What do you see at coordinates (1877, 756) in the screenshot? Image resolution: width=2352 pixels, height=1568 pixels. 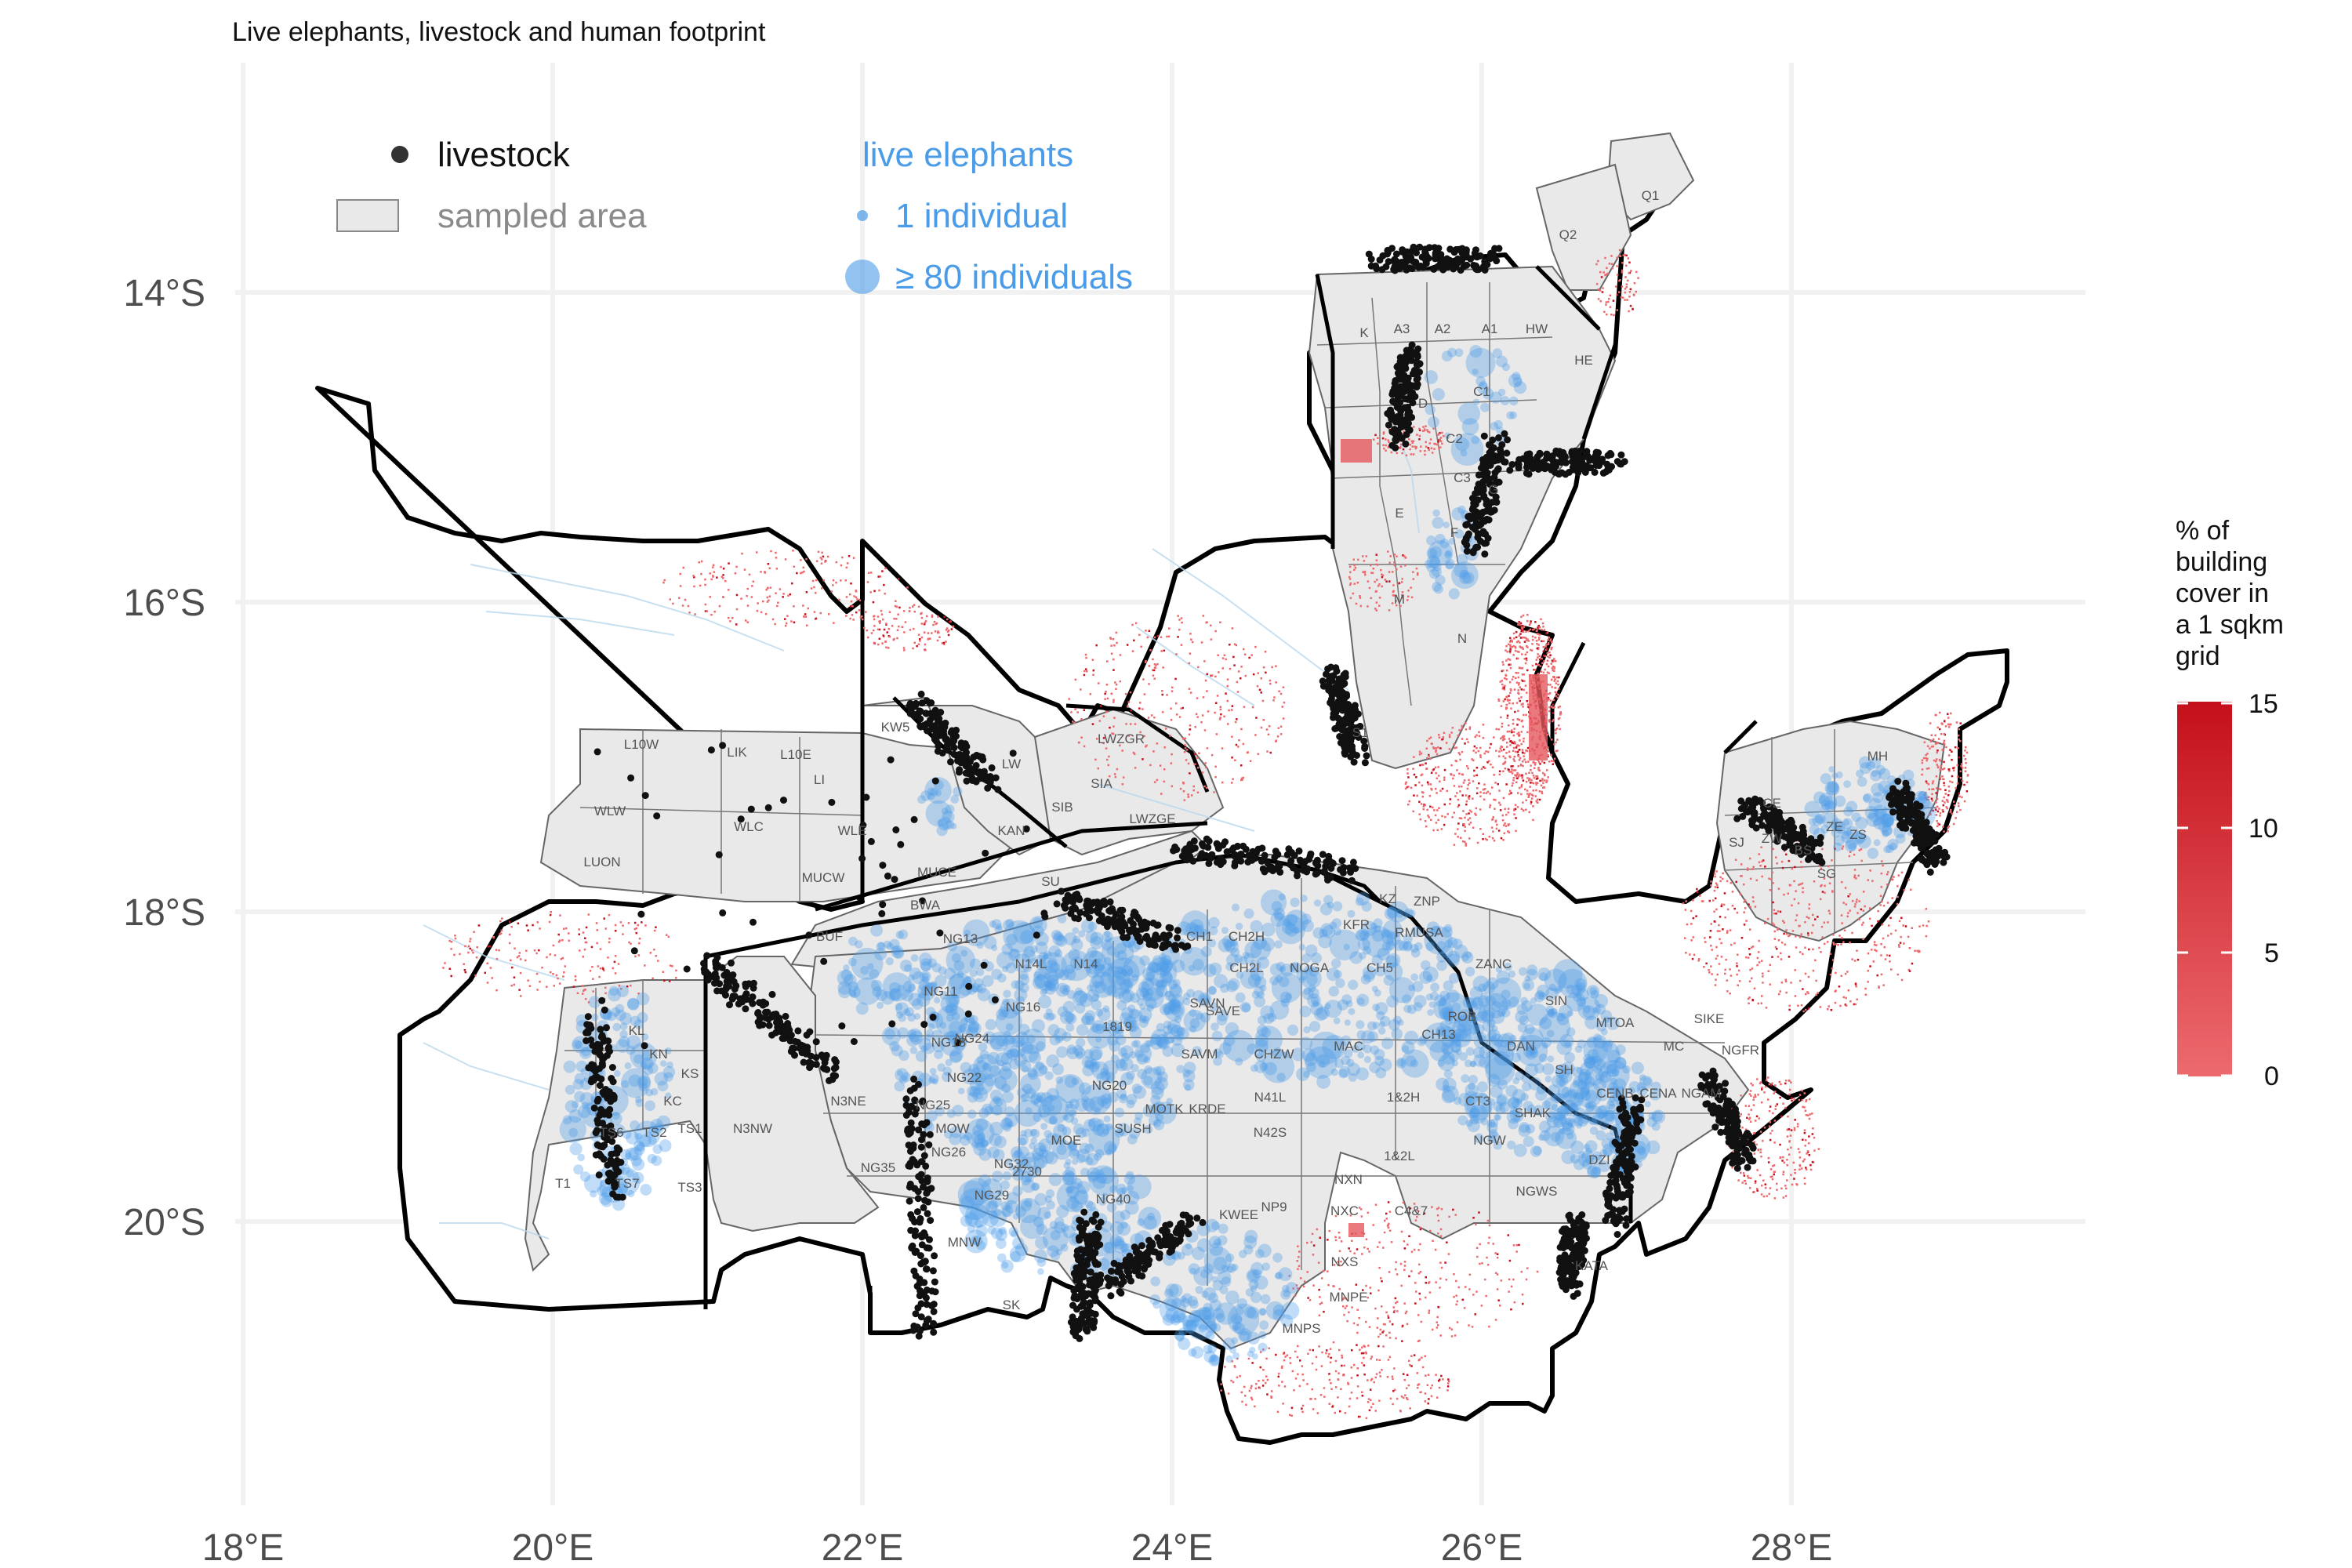 I see `region-label-119: MH` at bounding box center [1877, 756].